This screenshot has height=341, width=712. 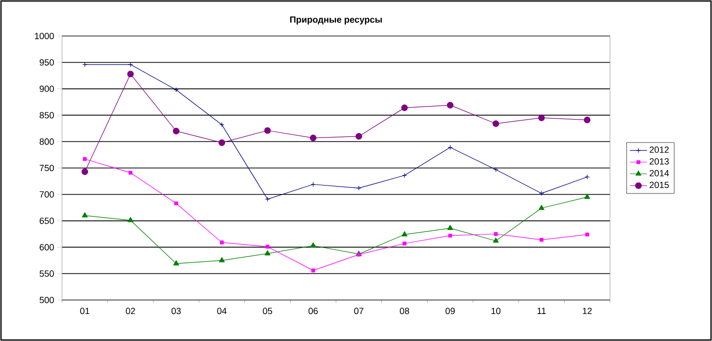 What do you see at coordinates (542, 311) in the screenshot?
I see `x-tick-label: 11` at bounding box center [542, 311].